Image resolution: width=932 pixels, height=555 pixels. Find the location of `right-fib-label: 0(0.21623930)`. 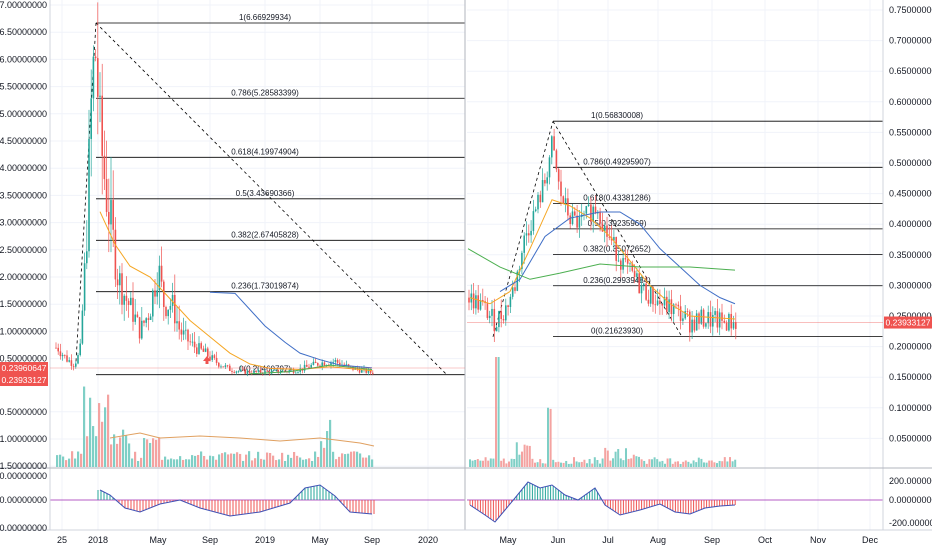

right-fib-label: 0(0.21623930) is located at coordinates (617, 331).